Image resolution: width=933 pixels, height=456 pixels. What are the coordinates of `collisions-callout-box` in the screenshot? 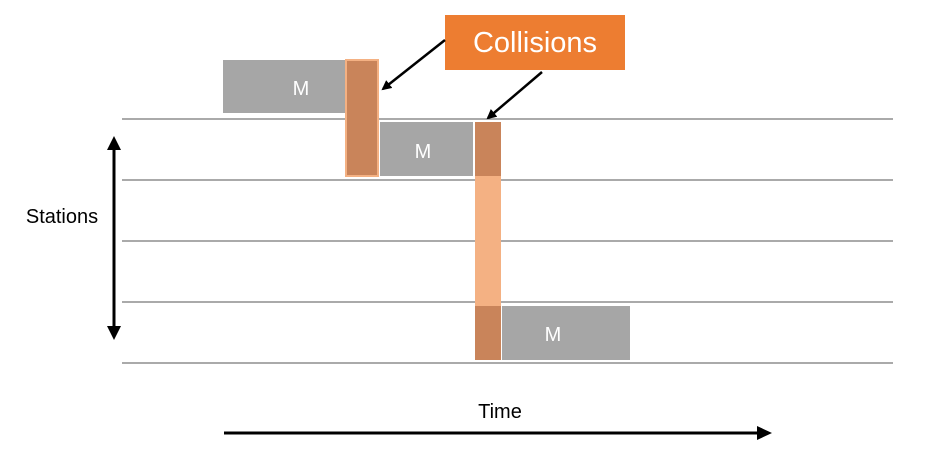 It's located at (535, 42).